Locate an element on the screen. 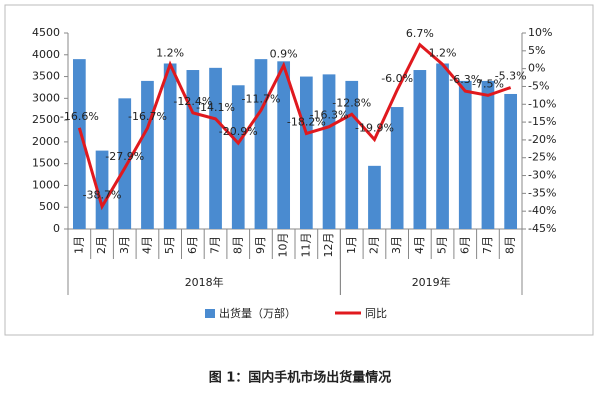 Image resolution: width=600 pixels, height=408 pixels. data-label: -7.5% is located at coordinates (488, 83).